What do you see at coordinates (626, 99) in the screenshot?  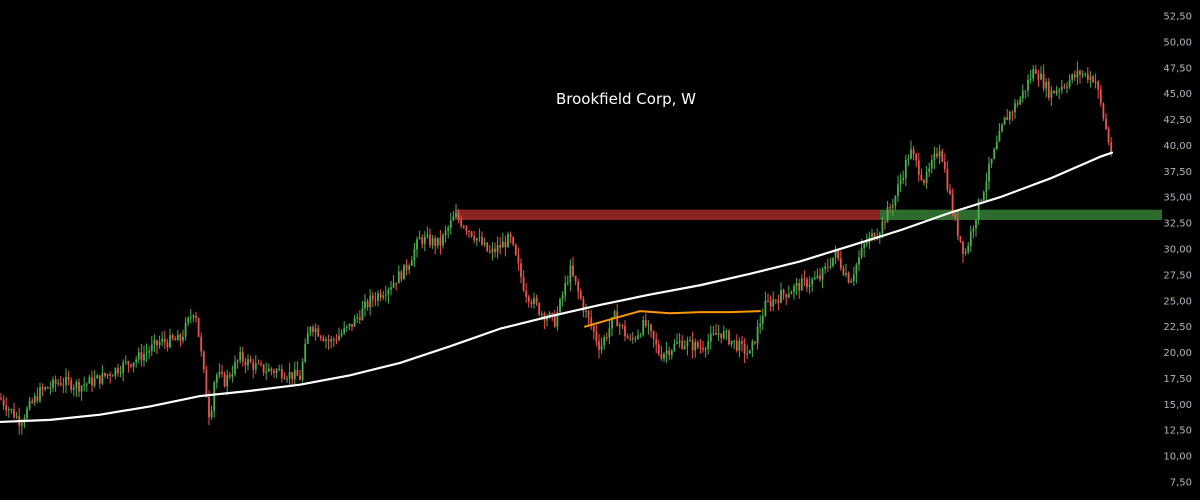 I see `chart-title: Brookfield Corp, W` at bounding box center [626, 99].